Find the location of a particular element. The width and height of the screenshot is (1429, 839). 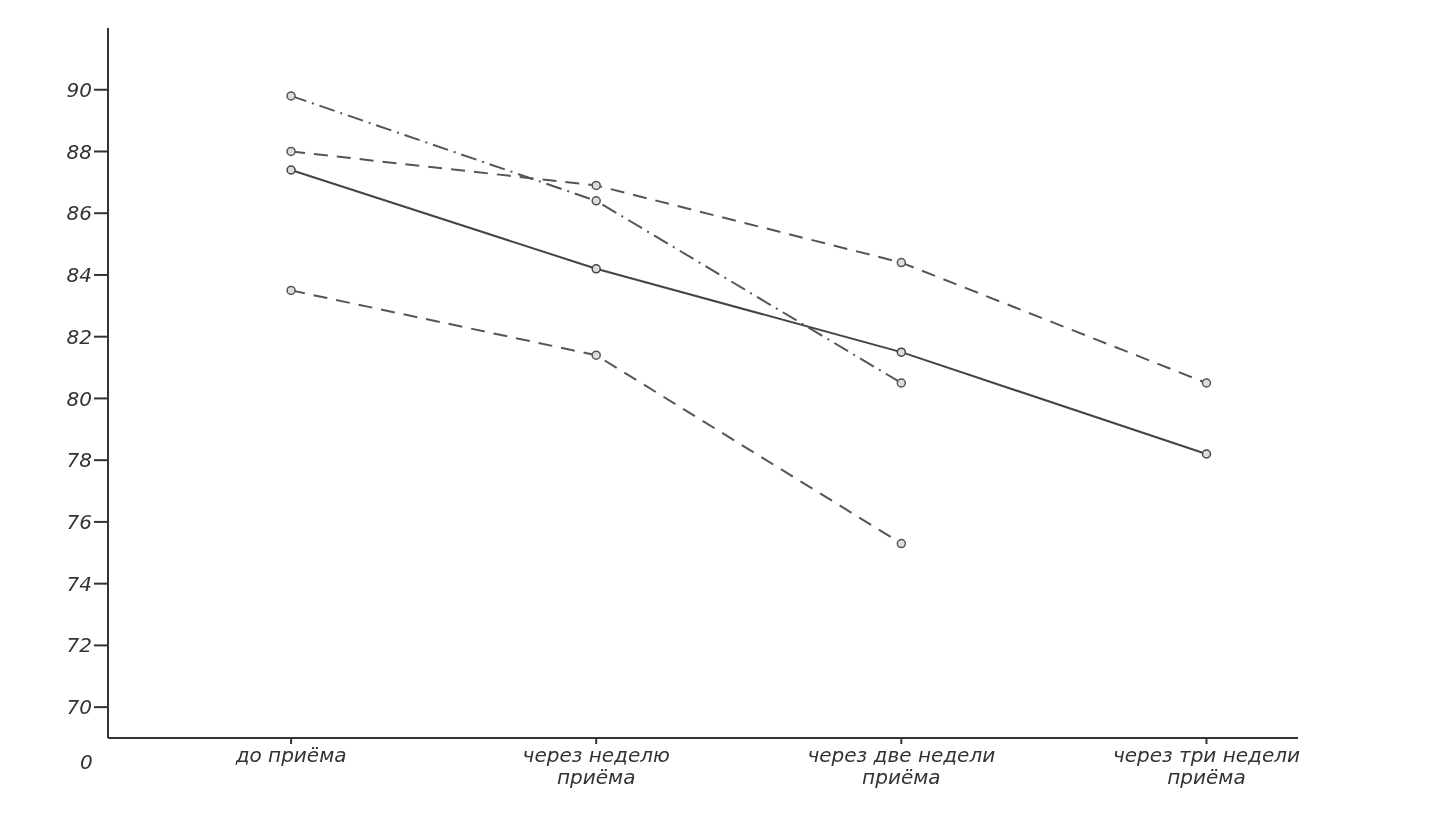

x-tick-label: через три недели приёма is located at coordinates (1206, 766).